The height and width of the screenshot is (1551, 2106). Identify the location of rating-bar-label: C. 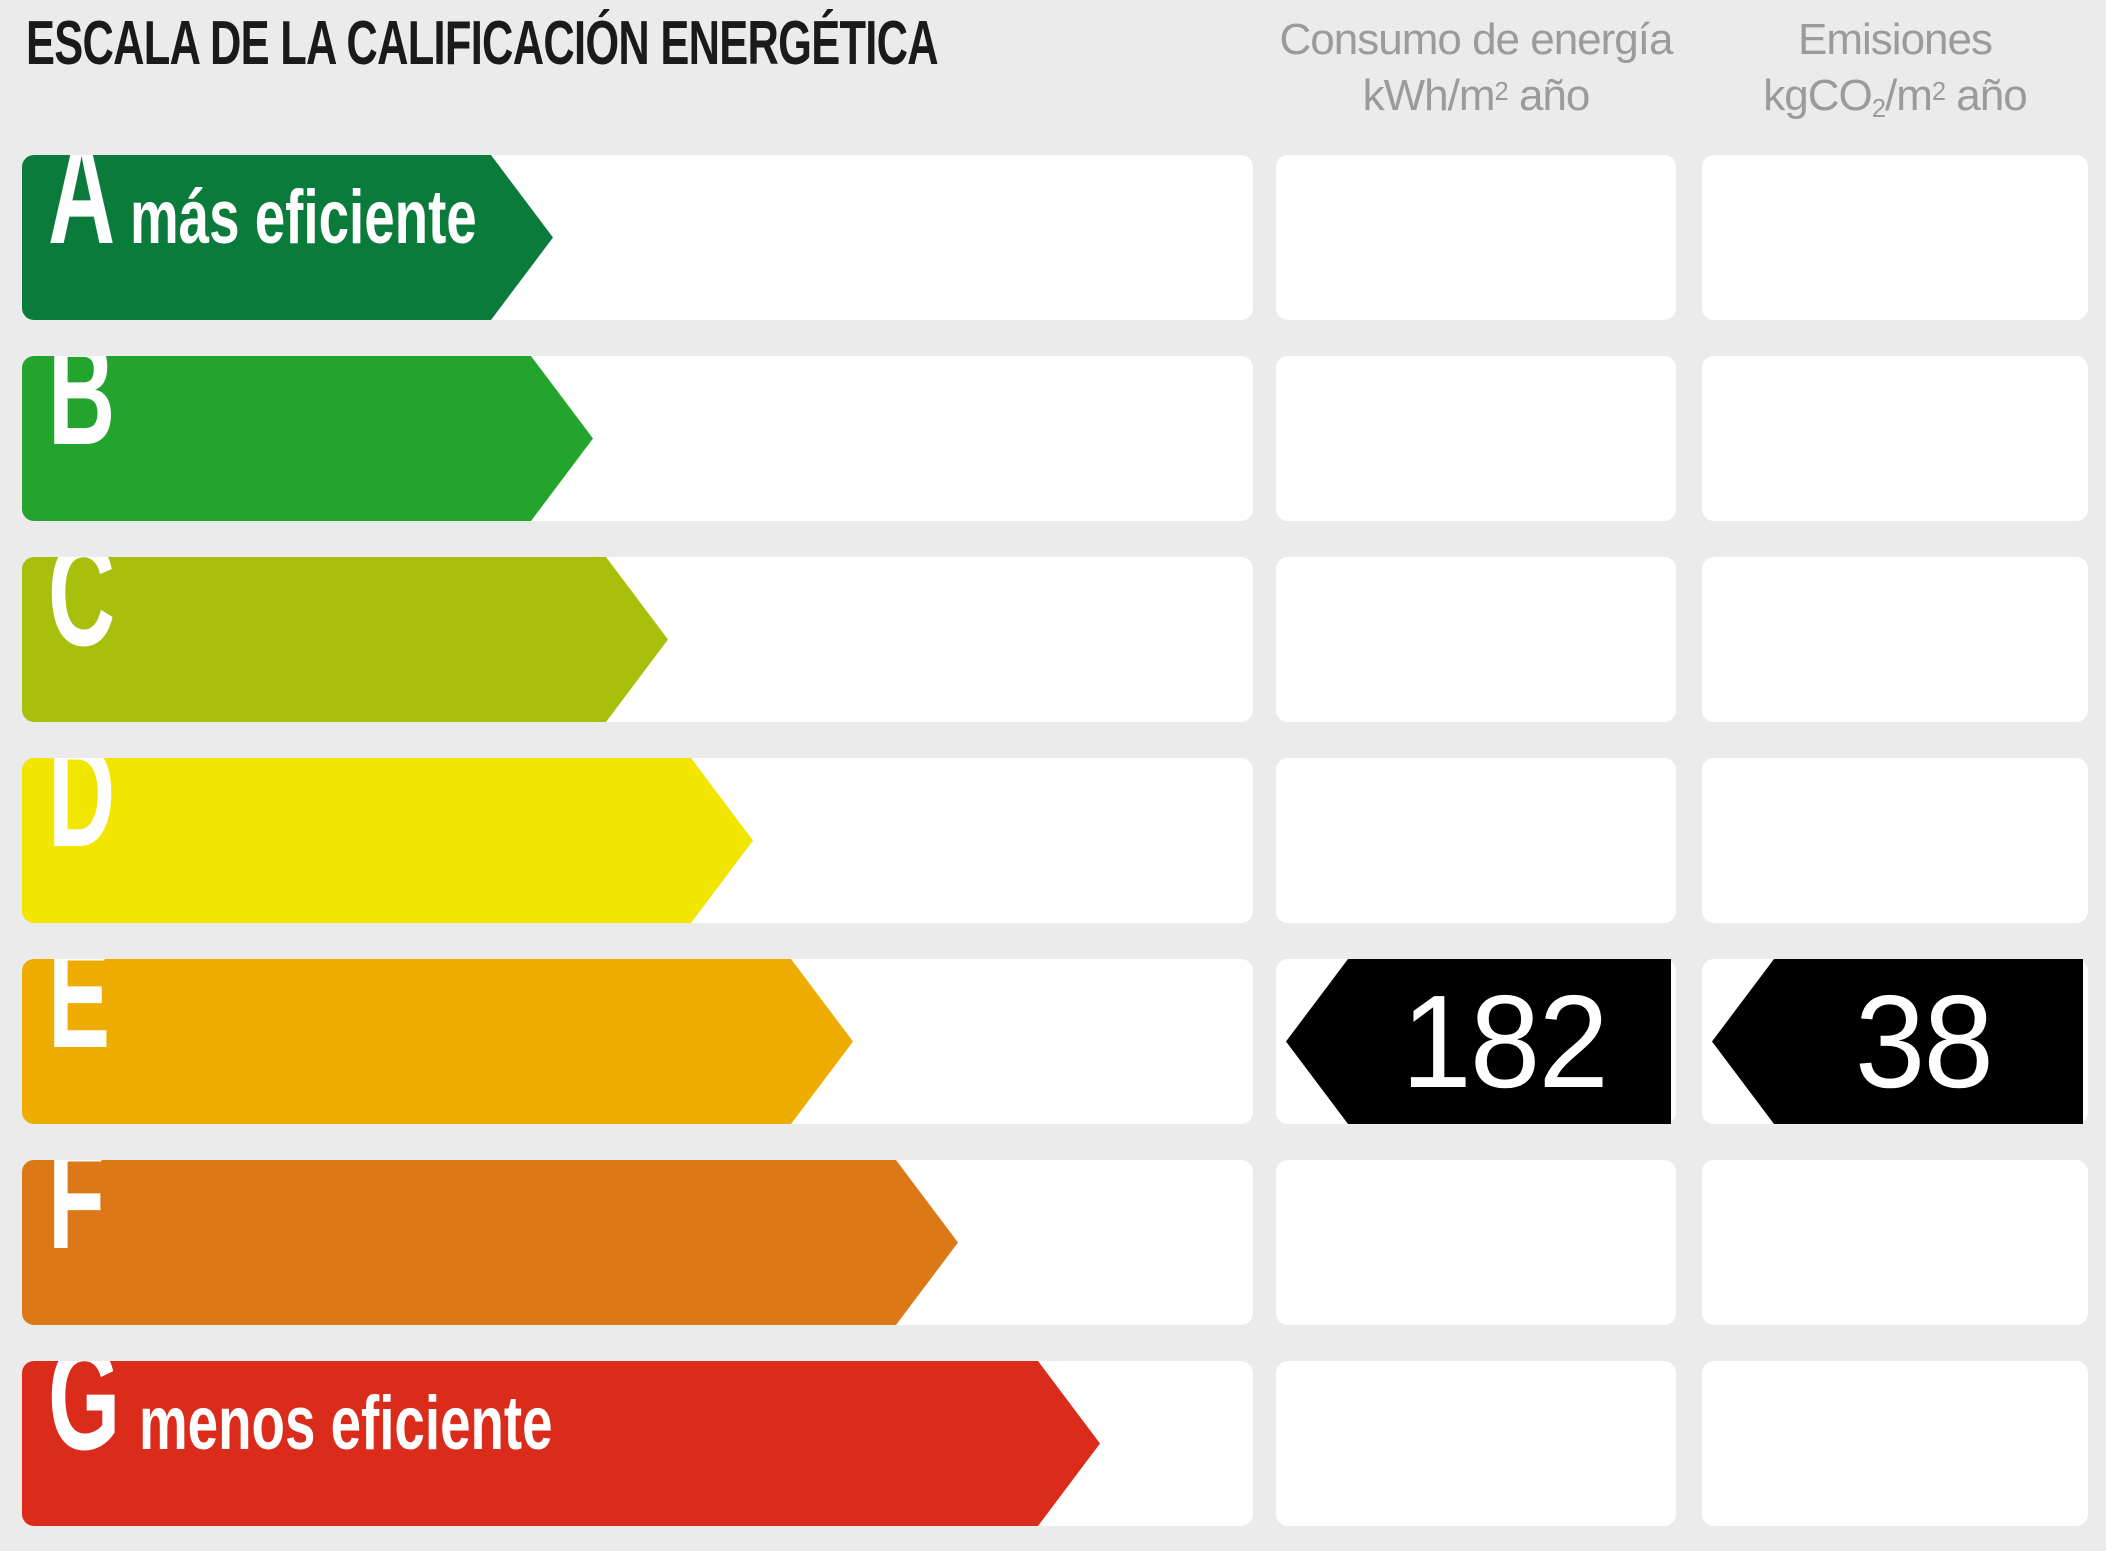
(102, 617).